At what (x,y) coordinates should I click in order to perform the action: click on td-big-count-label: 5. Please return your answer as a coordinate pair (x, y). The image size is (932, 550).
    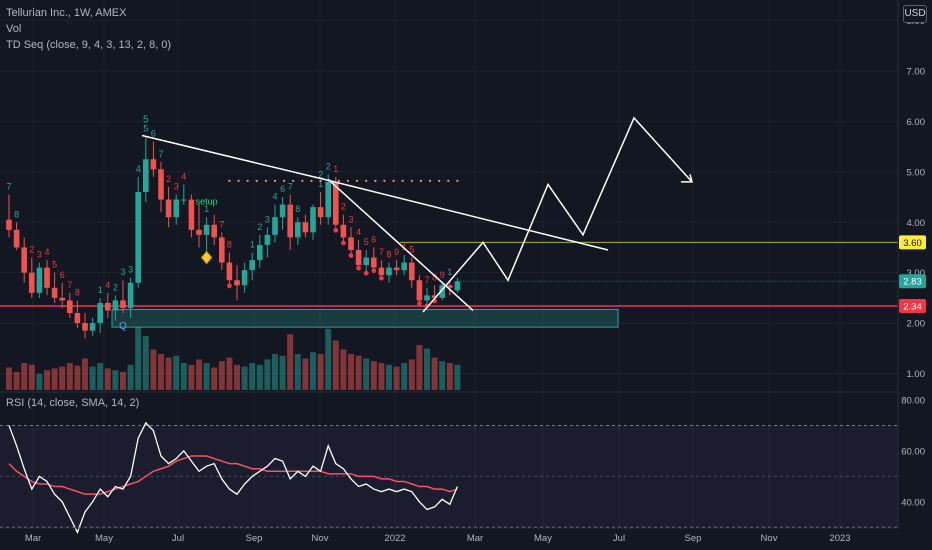
    Looking at the image, I should click on (146, 120).